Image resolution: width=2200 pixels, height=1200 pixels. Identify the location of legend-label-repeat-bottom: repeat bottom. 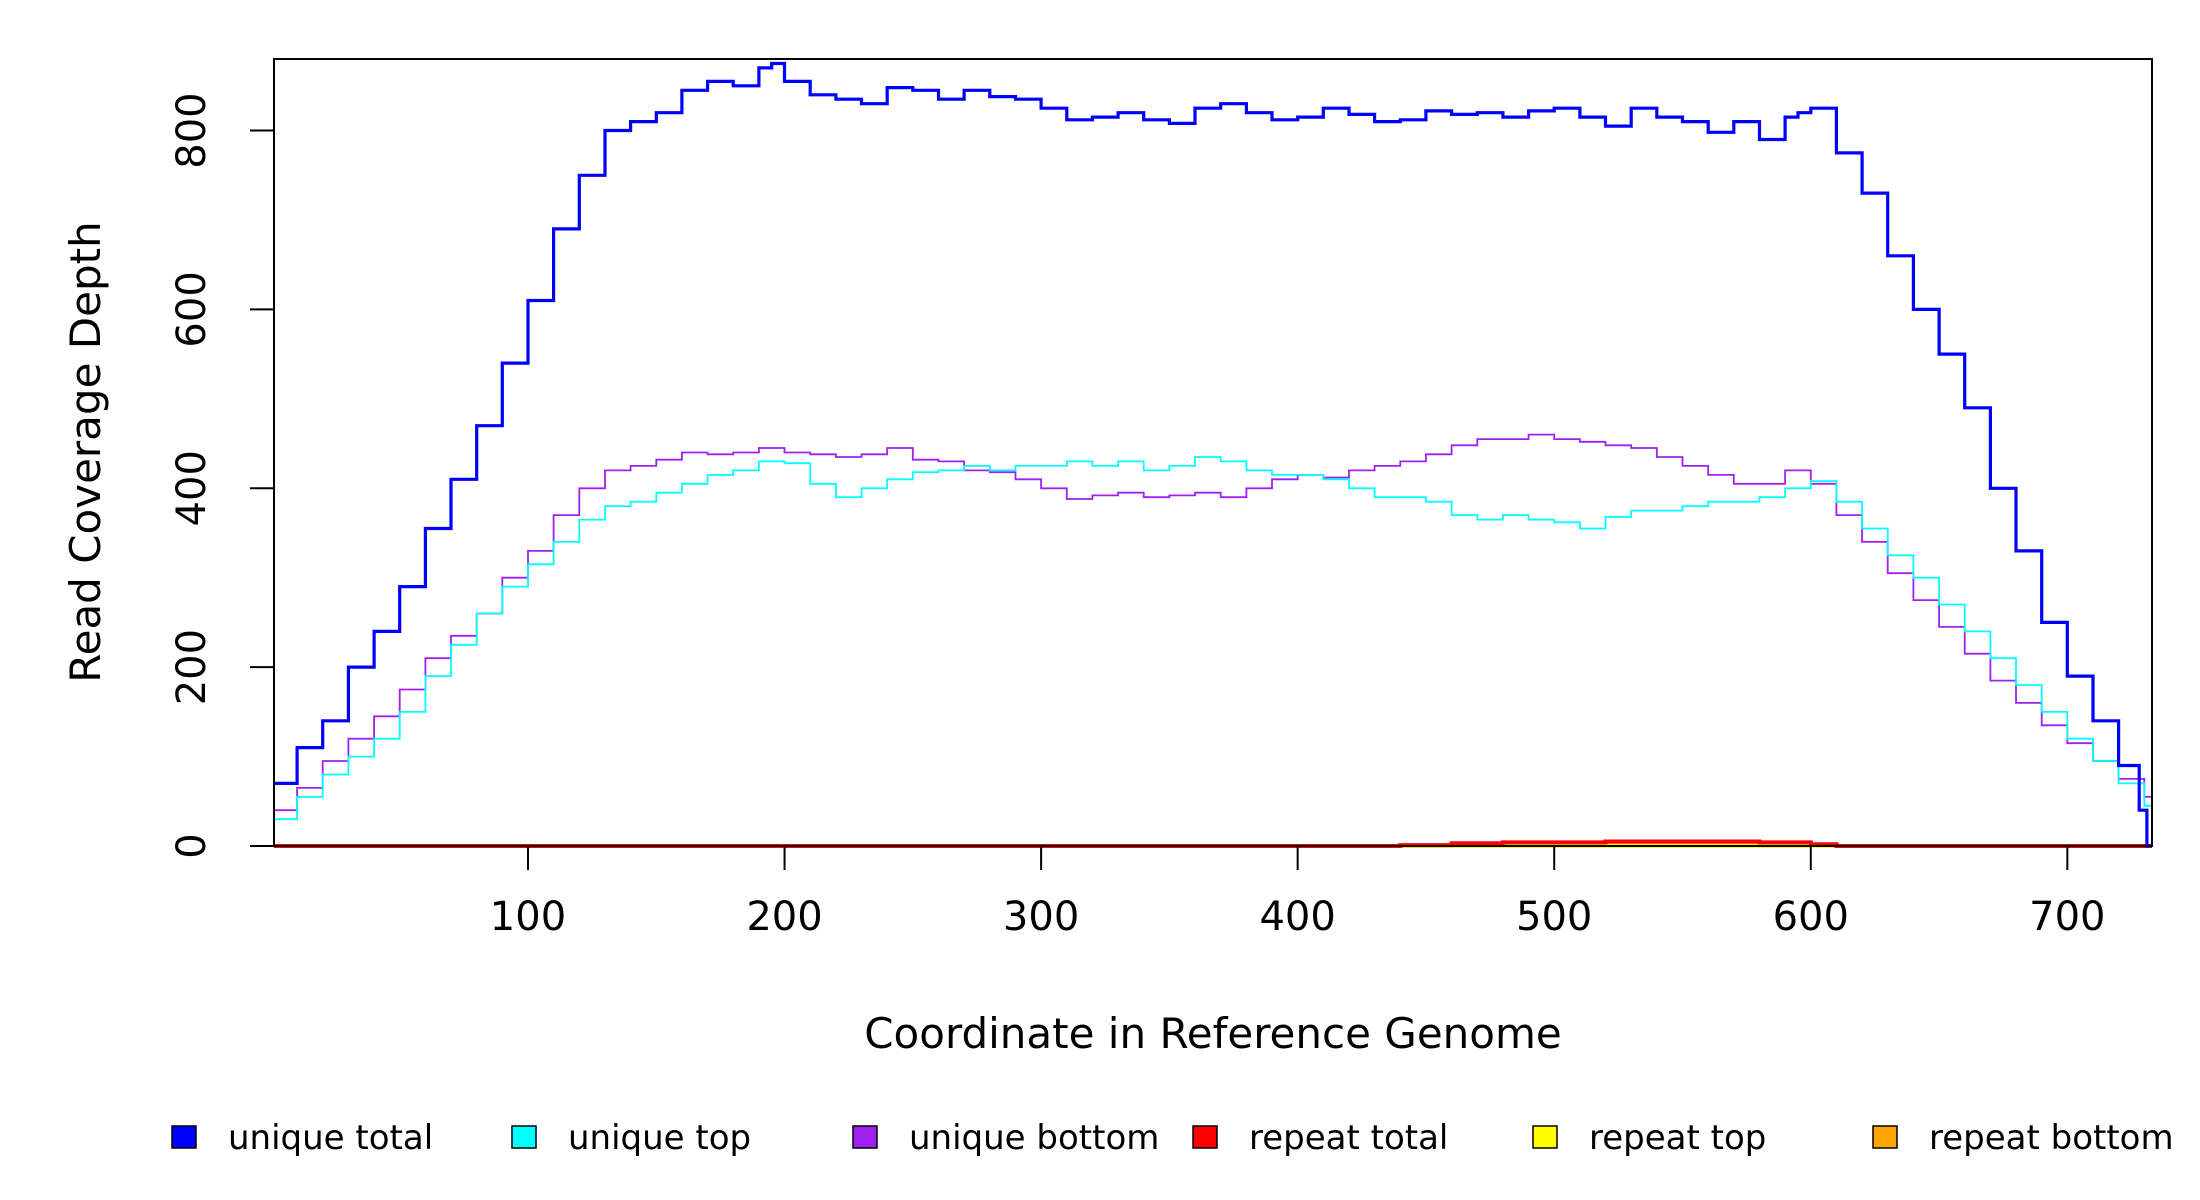
(2051, 1138).